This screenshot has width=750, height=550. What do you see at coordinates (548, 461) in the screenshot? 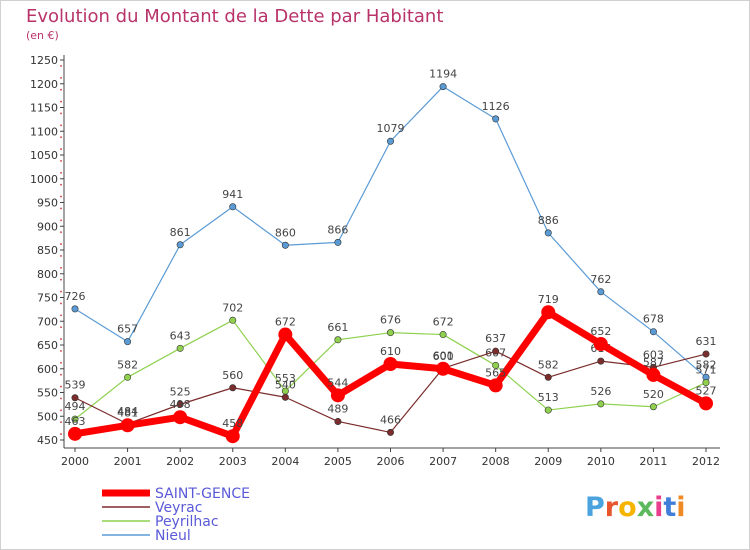
I see `x-tick-label: 2009` at bounding box center [548, 461].